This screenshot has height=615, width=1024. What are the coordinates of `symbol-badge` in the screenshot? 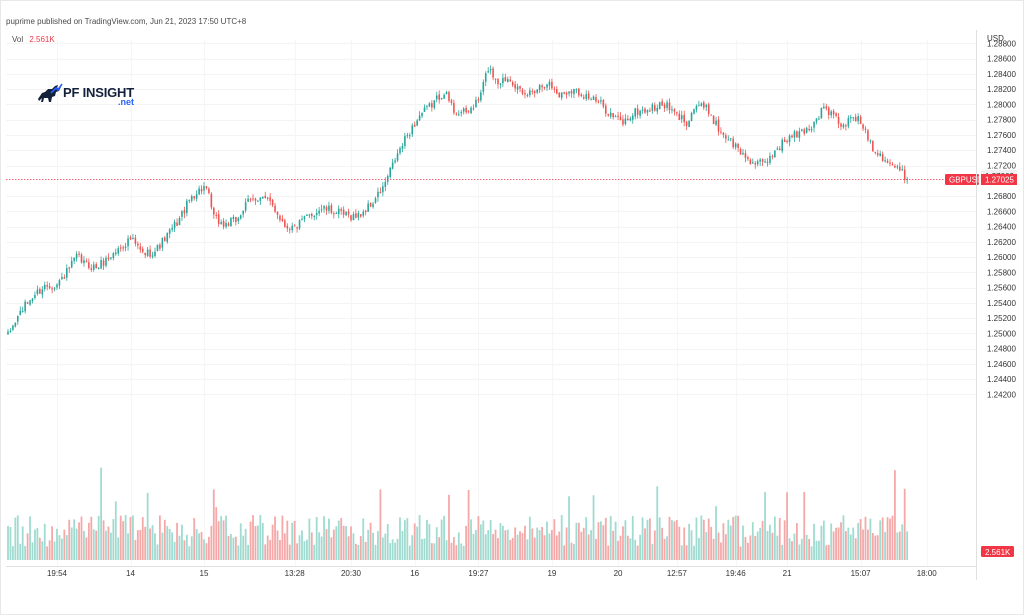 It's located at (962, 179).